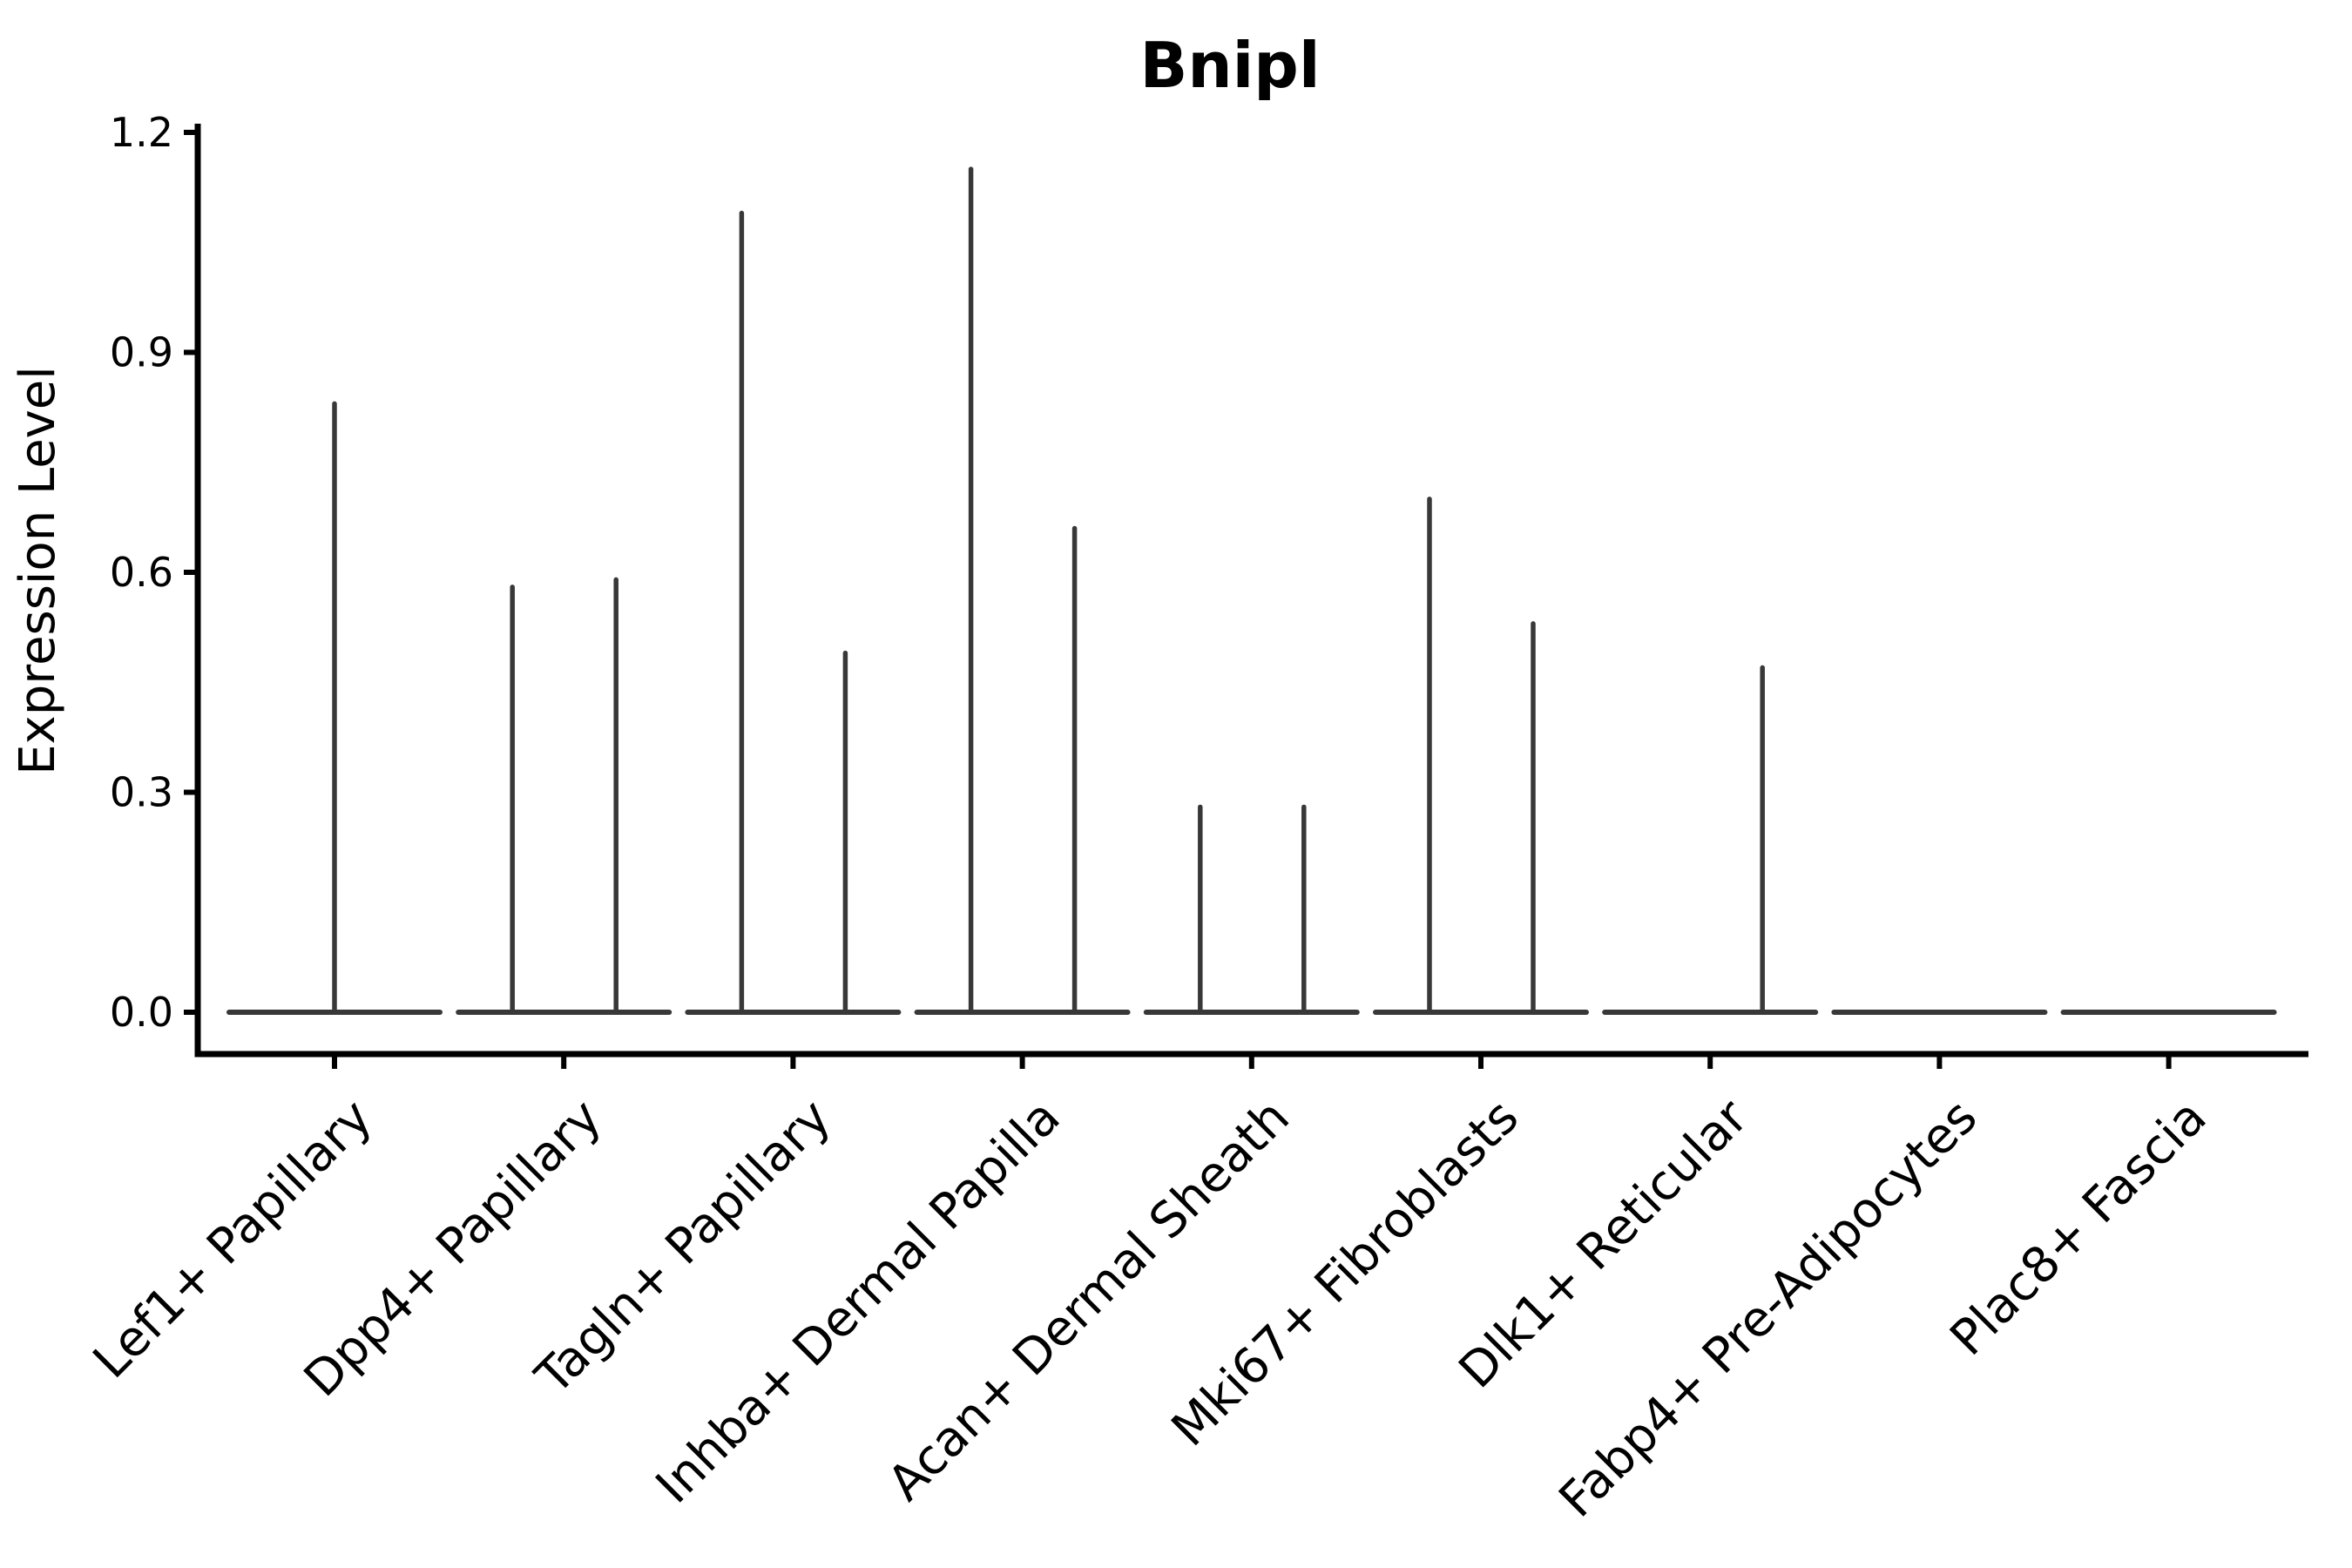 This screenshot has width=2352, height=1568. What do you see at coordinates (38, 570) in the screenshot?
I see `y-axis-title: Expression Level` at bounding box center [38, 570].